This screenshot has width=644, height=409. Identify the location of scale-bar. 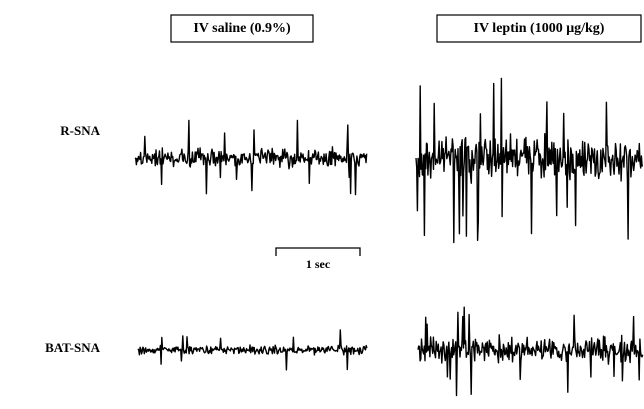
(318, 251).